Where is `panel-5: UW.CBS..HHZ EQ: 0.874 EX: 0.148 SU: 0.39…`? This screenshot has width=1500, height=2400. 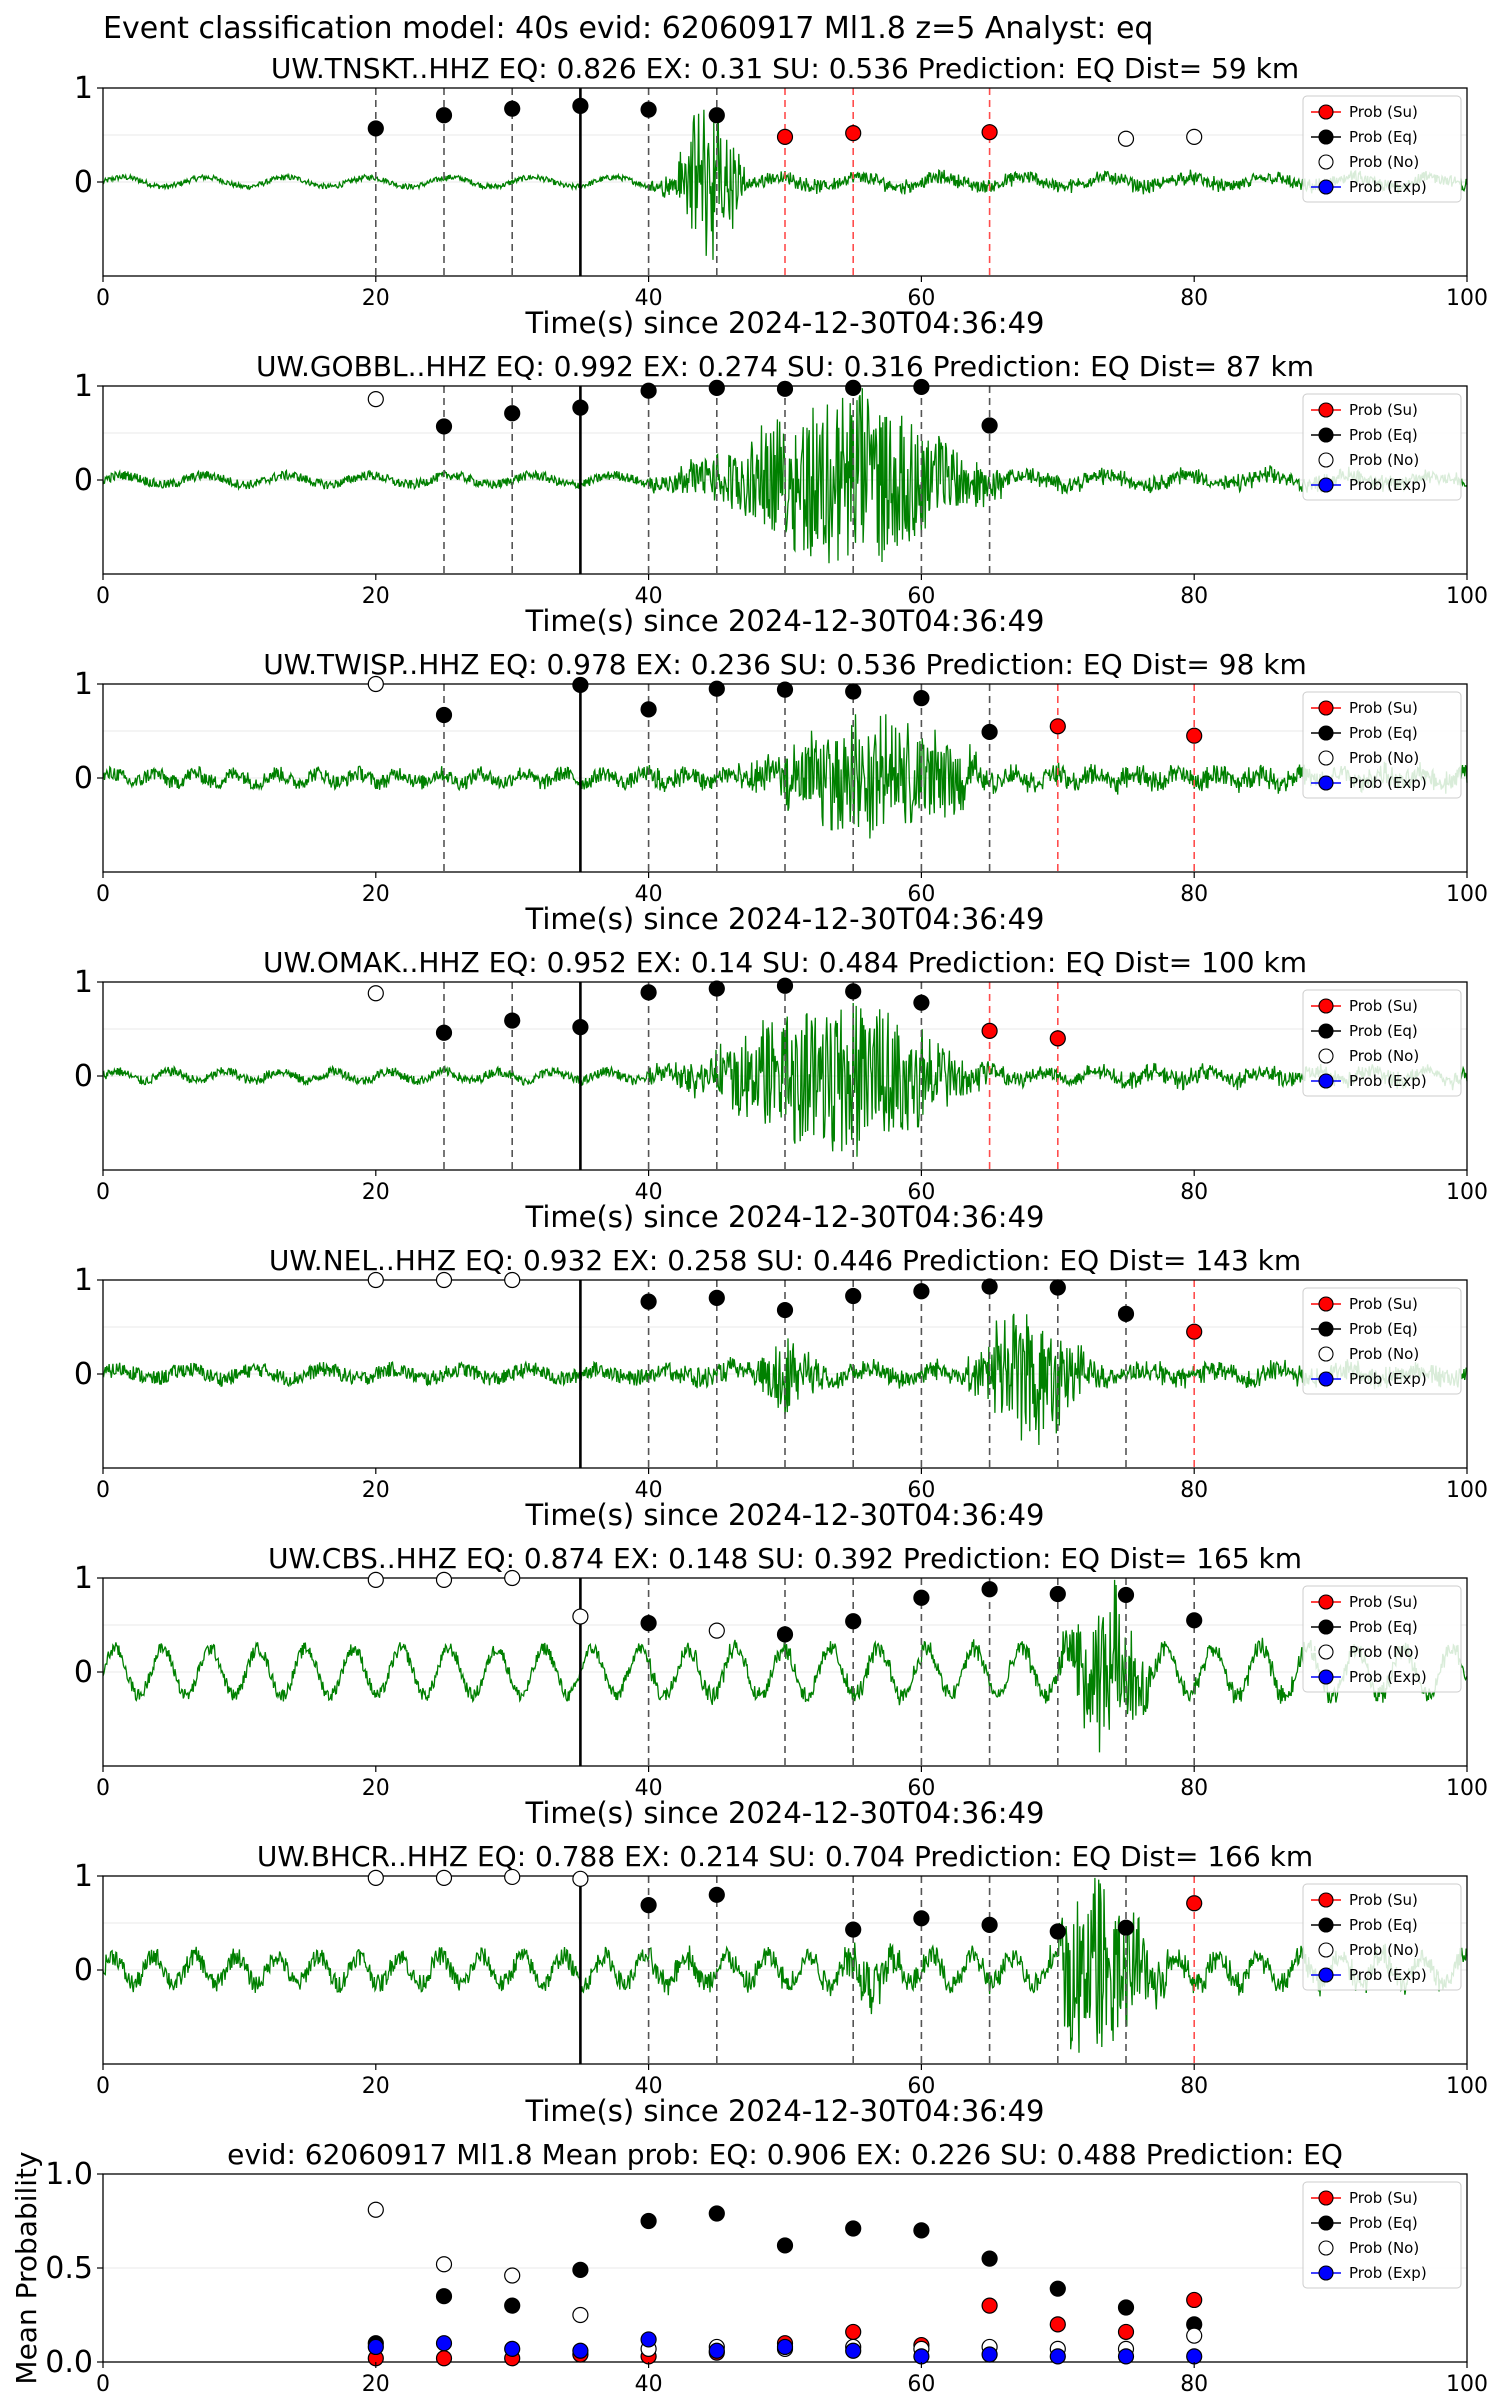
panel-5: UW.CBS..HHZ EQ: 0.874 EX: 0.148 SU: 0.39… is located at coordinates (781, 1686).